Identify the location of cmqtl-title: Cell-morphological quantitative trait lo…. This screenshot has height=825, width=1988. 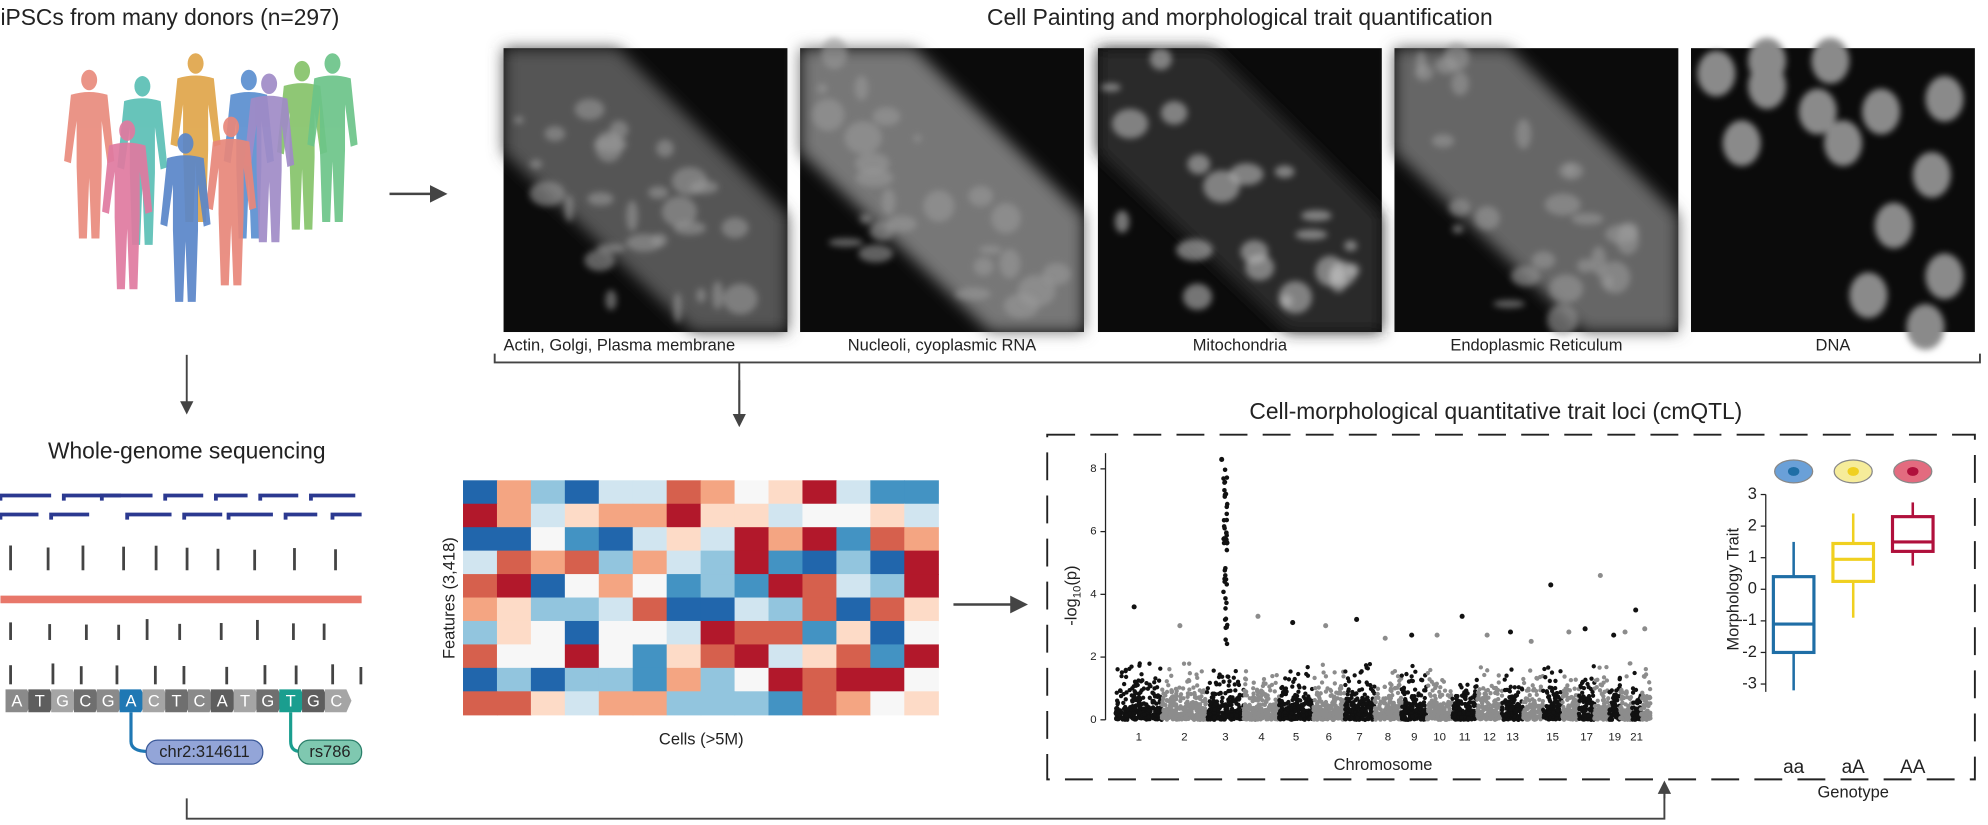
(1495, 411).